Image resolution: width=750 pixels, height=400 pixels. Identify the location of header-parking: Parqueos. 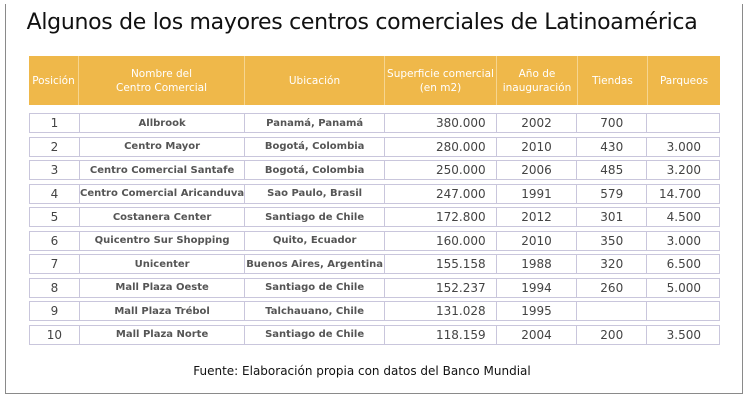
(684, 80).